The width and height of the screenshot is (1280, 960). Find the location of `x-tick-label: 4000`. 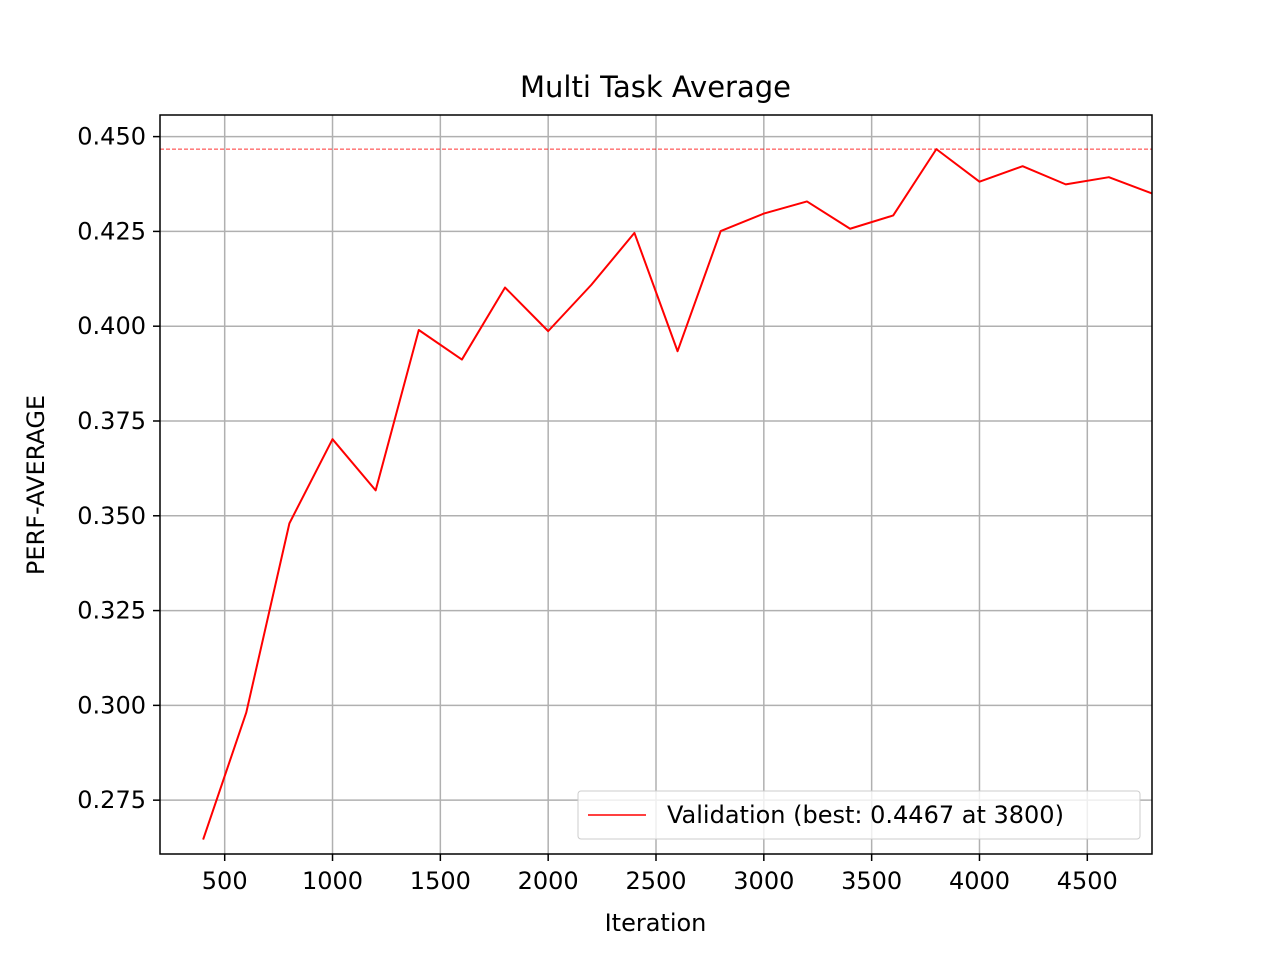

x-tick-label: 4000 is located at coordinates (979, 881).